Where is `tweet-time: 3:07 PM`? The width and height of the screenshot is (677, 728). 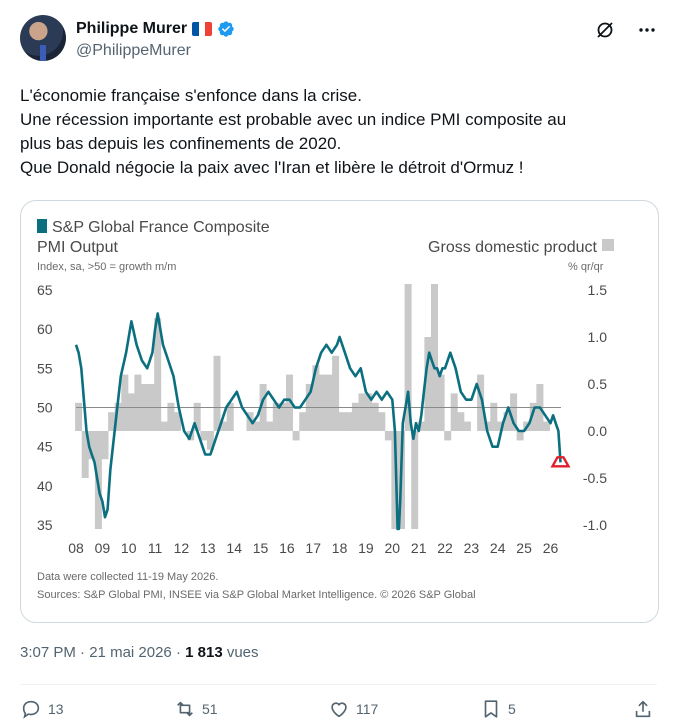
tweet-time: 3:07 PM is located at coordinates (48, 652).